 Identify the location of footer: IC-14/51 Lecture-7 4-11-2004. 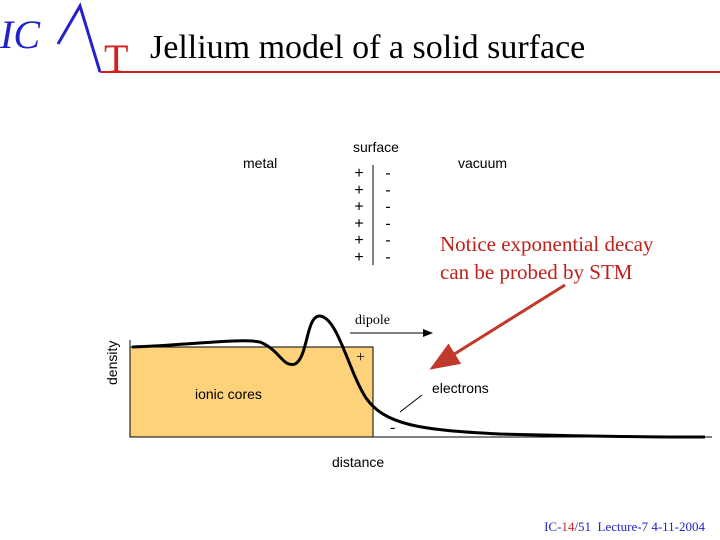
(624, 526).